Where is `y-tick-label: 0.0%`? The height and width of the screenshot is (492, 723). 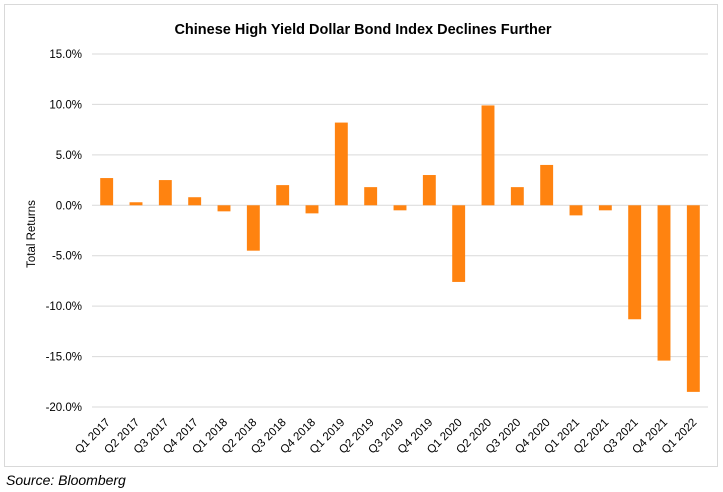
y-tick-label: 0.0% is located at coordinates (69, 206).